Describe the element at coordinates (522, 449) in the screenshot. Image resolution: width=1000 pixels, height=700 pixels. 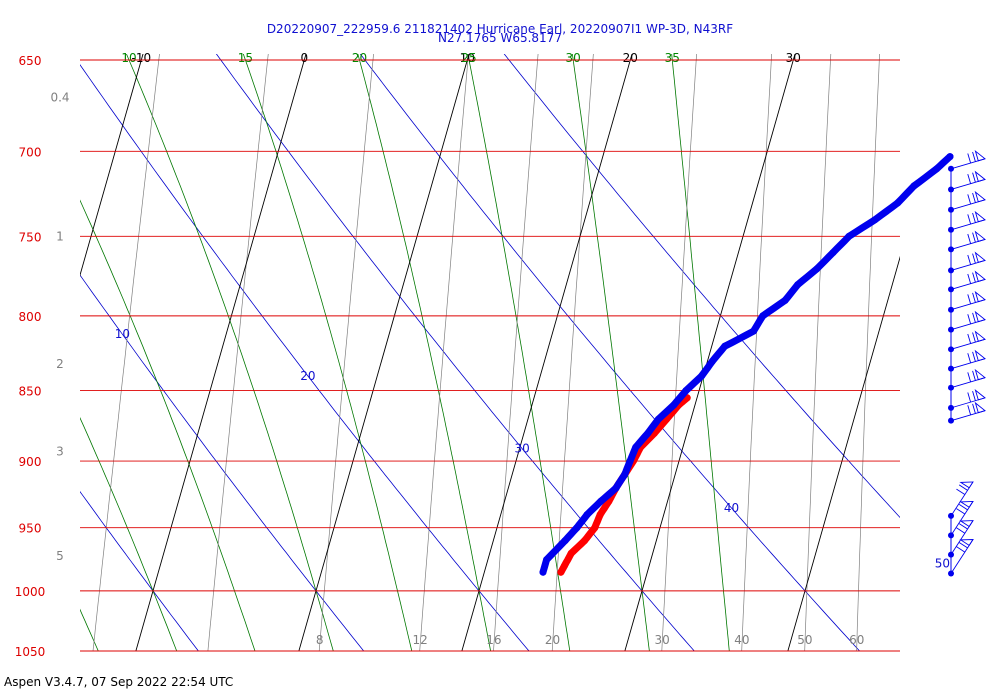
I see `dry-adiabat-label: 30` at that location.